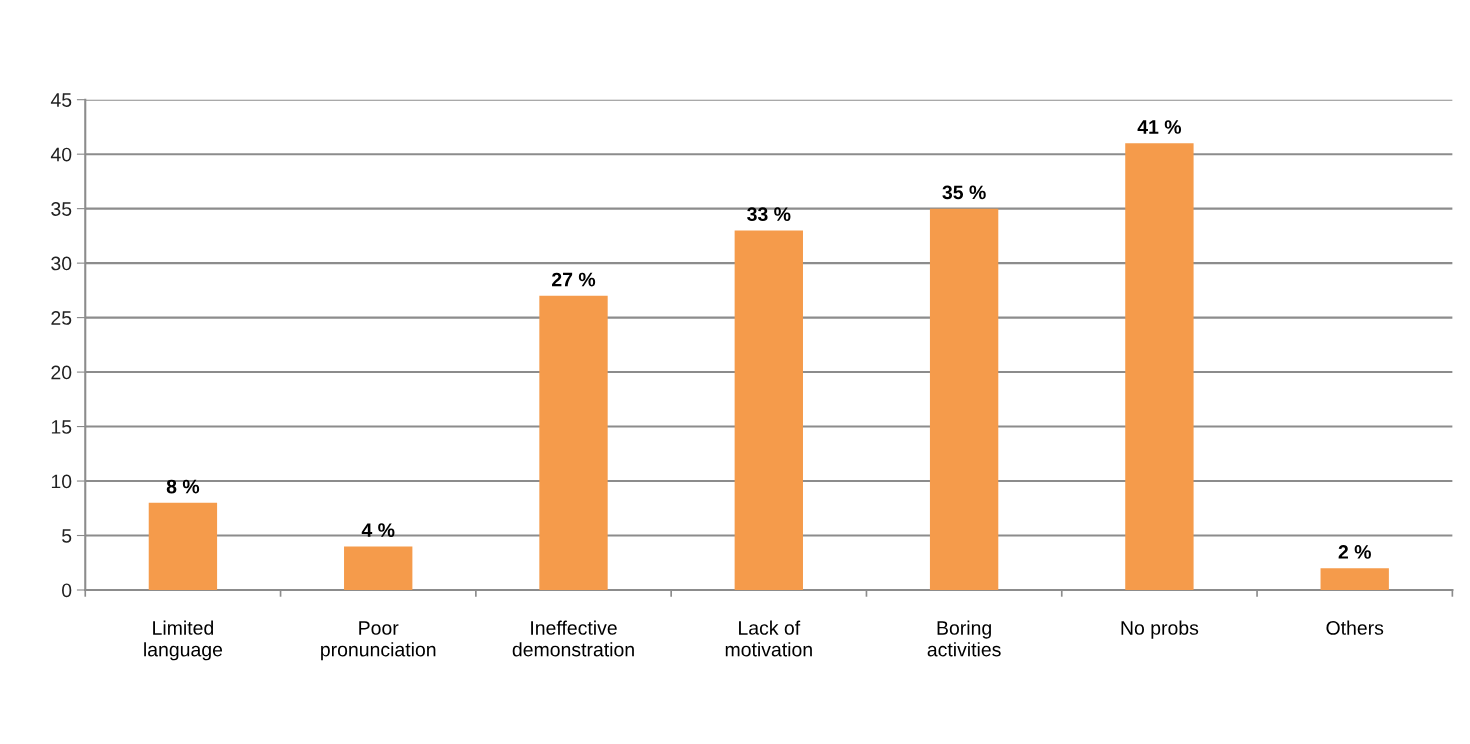 This screenshot has height=744, width=1470. I want to click on y-tick-label: 30, so click(61, 263).